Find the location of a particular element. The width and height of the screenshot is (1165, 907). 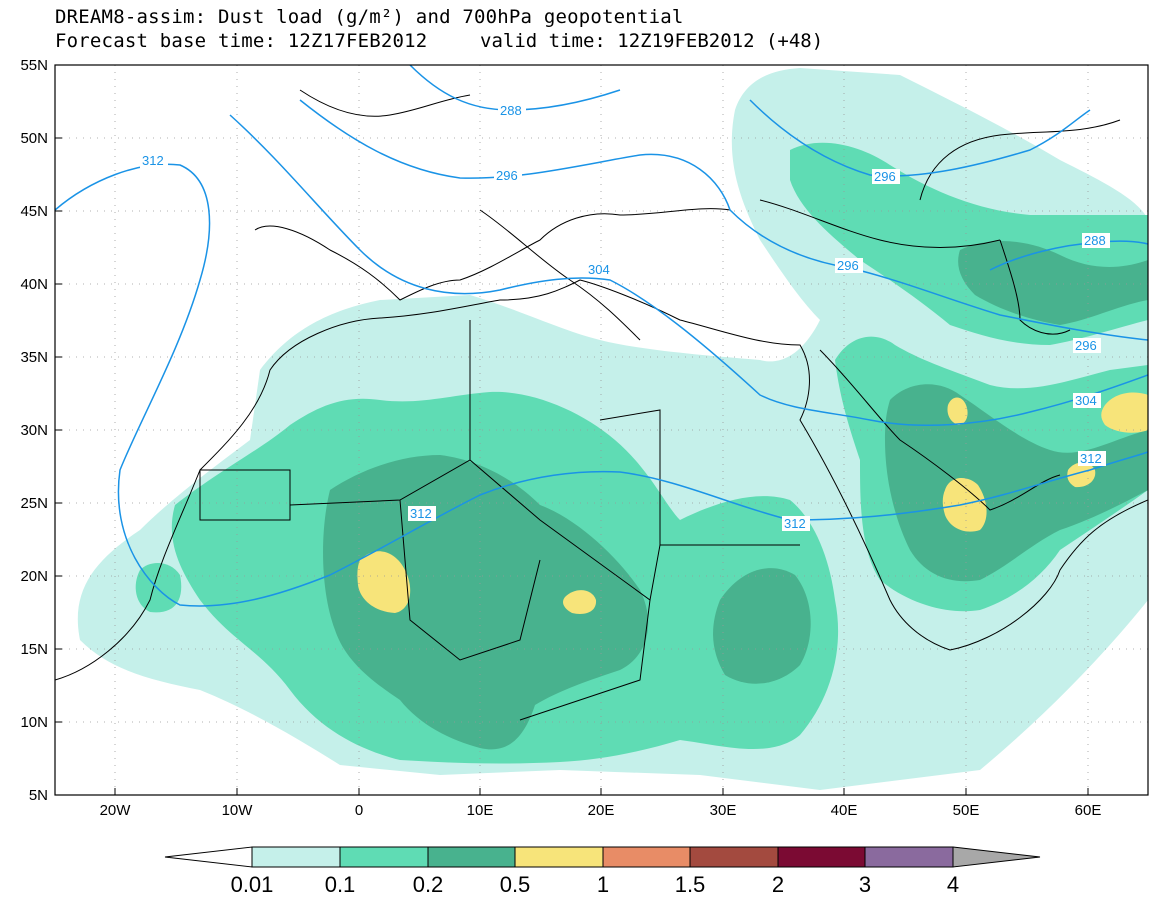

lat-label: 50N is located at coordinates (34, 138).